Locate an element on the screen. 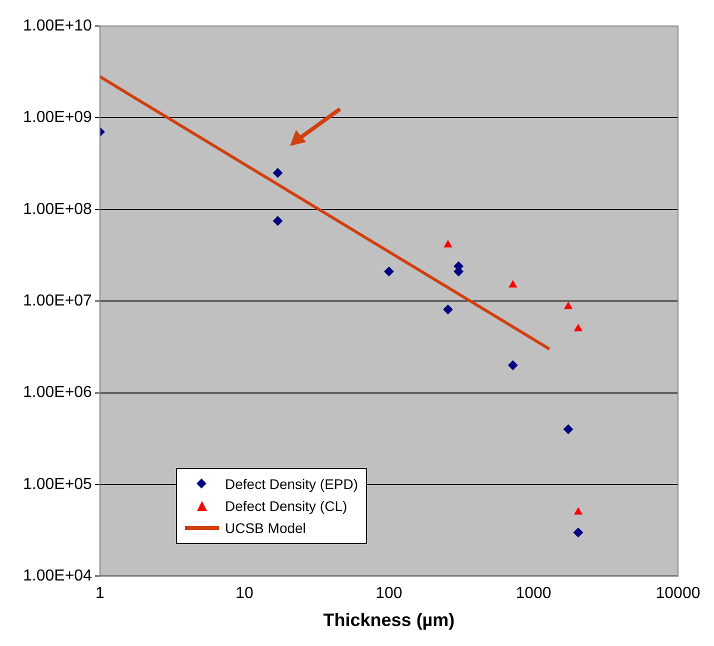 This screenshot has width=714, height=646. y-tick-label: 1.00E+04 is located at coordinates (57, 576).